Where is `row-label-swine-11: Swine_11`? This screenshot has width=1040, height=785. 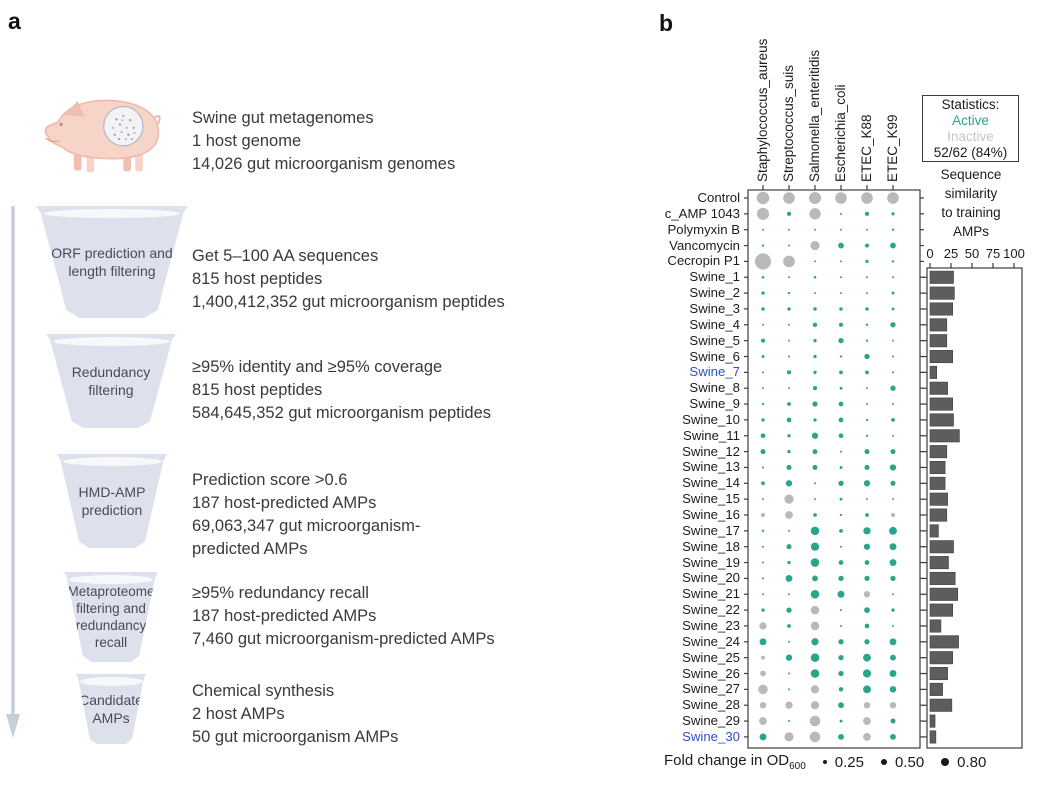
row-label-swine-11: Swine_11 is located at coordinates (711, 435).